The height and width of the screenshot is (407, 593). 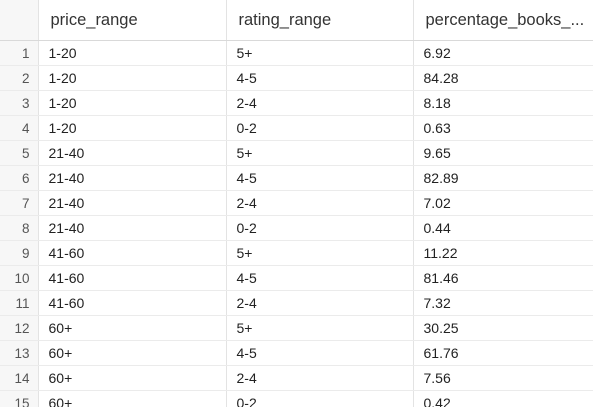 I want to click on cell-percentage: 7.56, so click(x=503, y=378).